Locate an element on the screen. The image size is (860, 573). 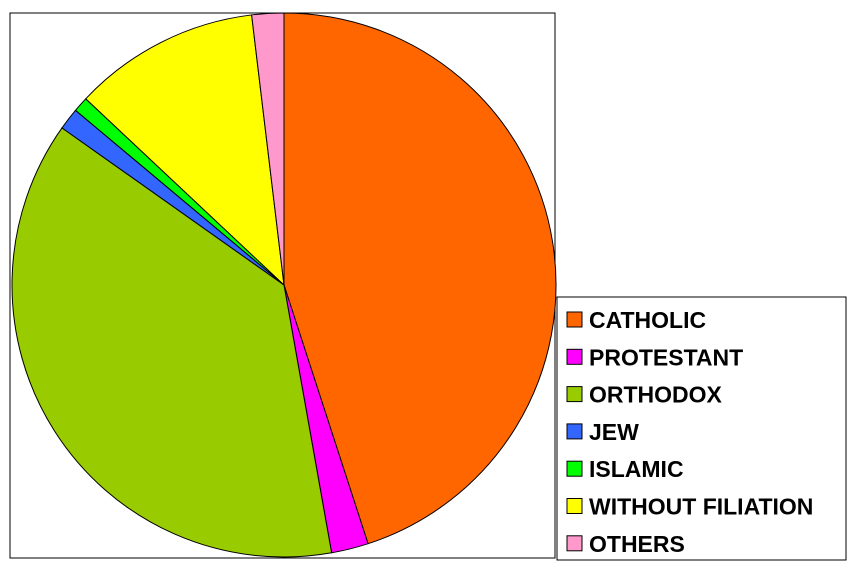
legend-swatch-protestant is located at coordinates (574, 356).